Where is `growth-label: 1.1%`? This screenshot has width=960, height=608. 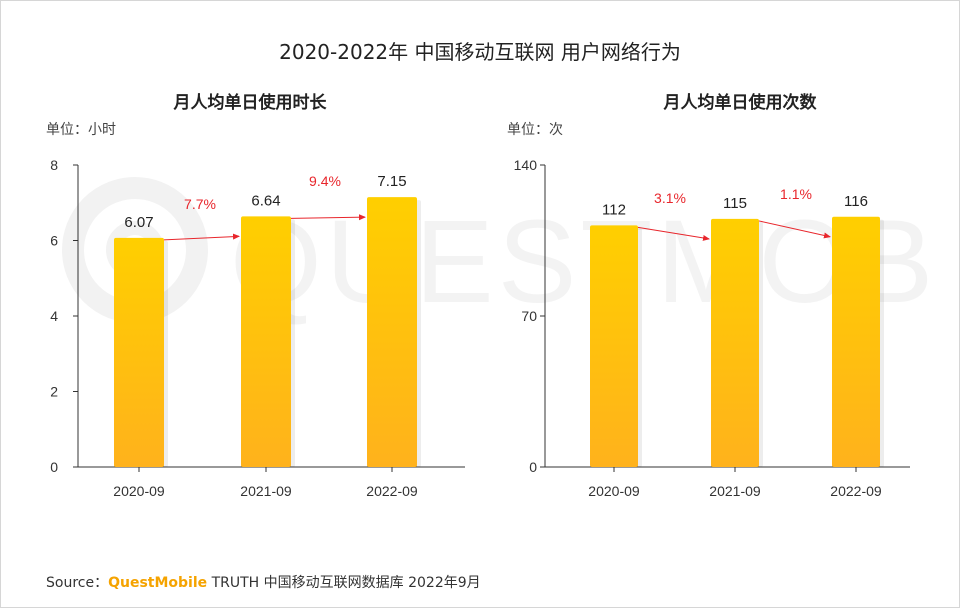
growth-label: 1.1% is located at coordinates (796, 194).